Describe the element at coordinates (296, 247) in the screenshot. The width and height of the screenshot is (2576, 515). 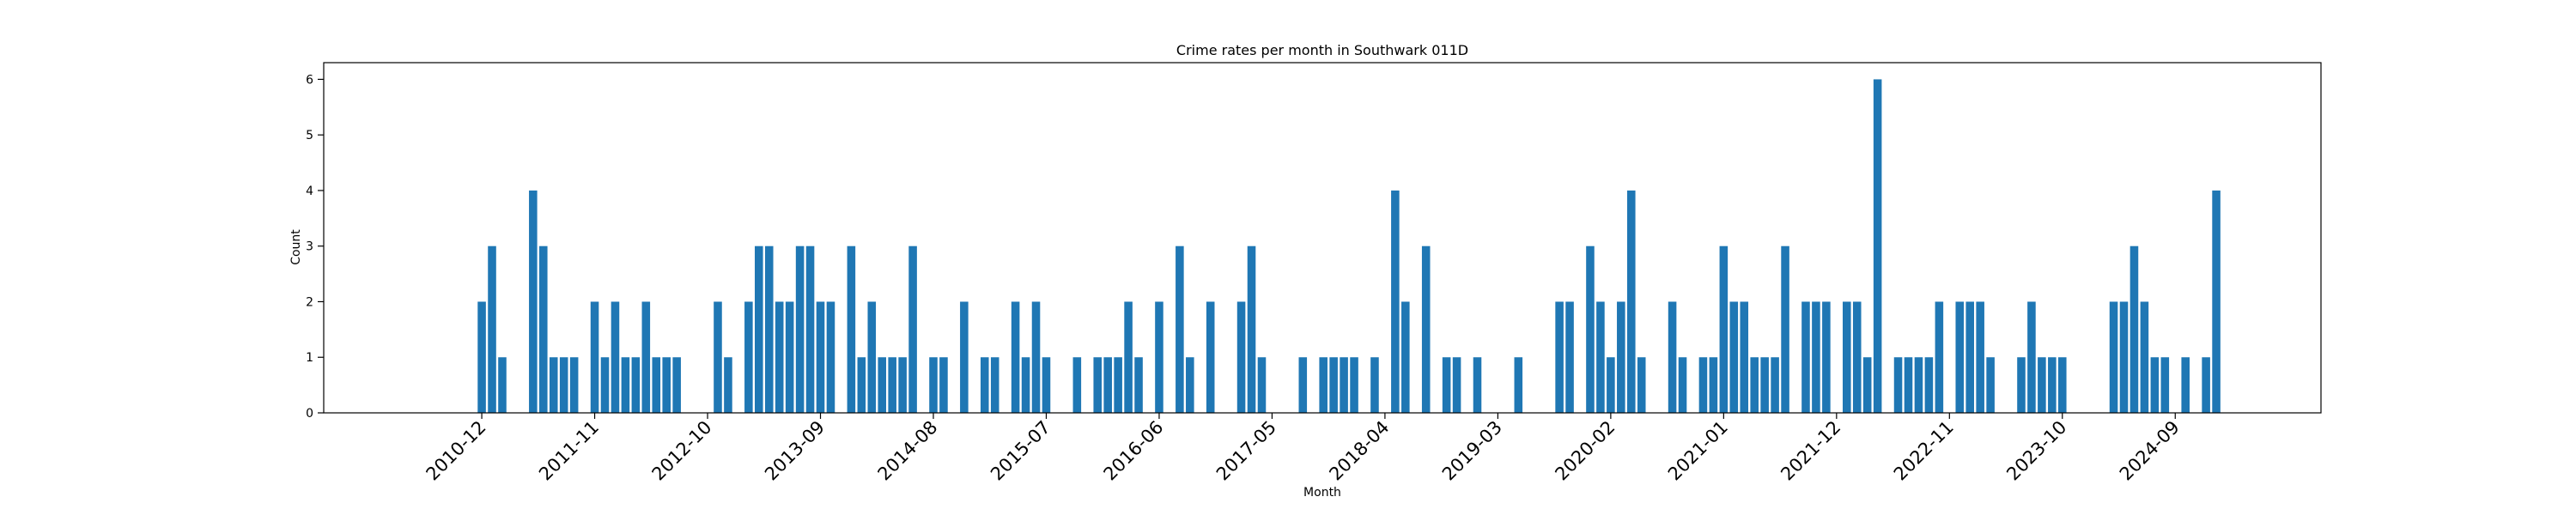
I see `y-axis-label: Count` at that location.